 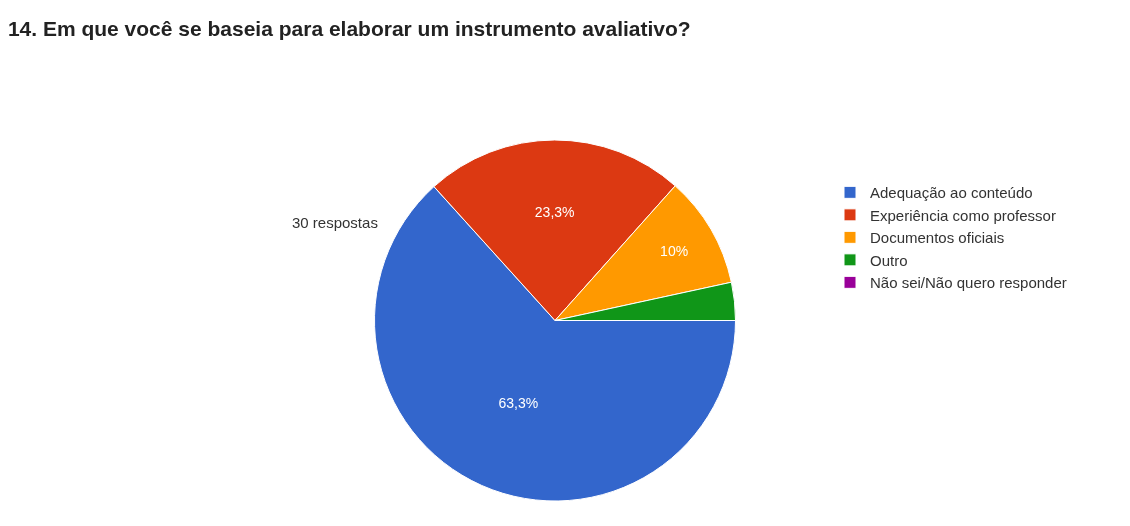 I want to click on data-label: 10%, so click(x=674, y=251).